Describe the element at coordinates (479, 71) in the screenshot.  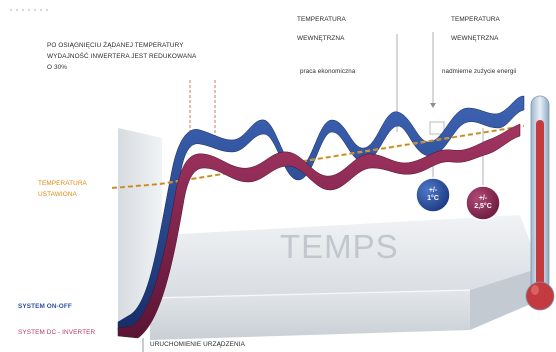
I see `energy-loss-label: nadmierne zużycie energii` at that location.